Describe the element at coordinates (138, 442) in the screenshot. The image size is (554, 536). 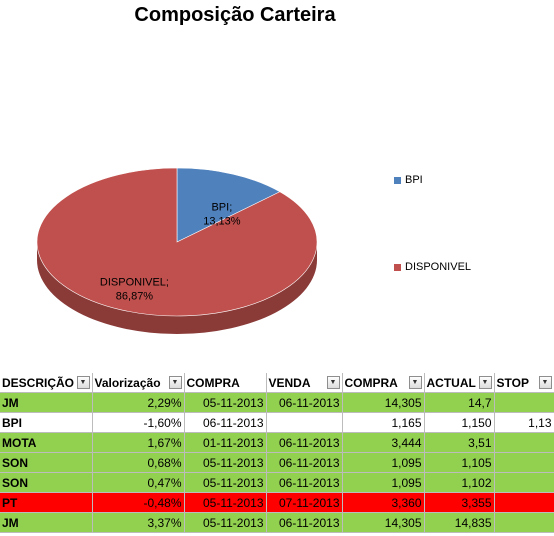
I see `cell-valorizacao: 1,67%` at that location.